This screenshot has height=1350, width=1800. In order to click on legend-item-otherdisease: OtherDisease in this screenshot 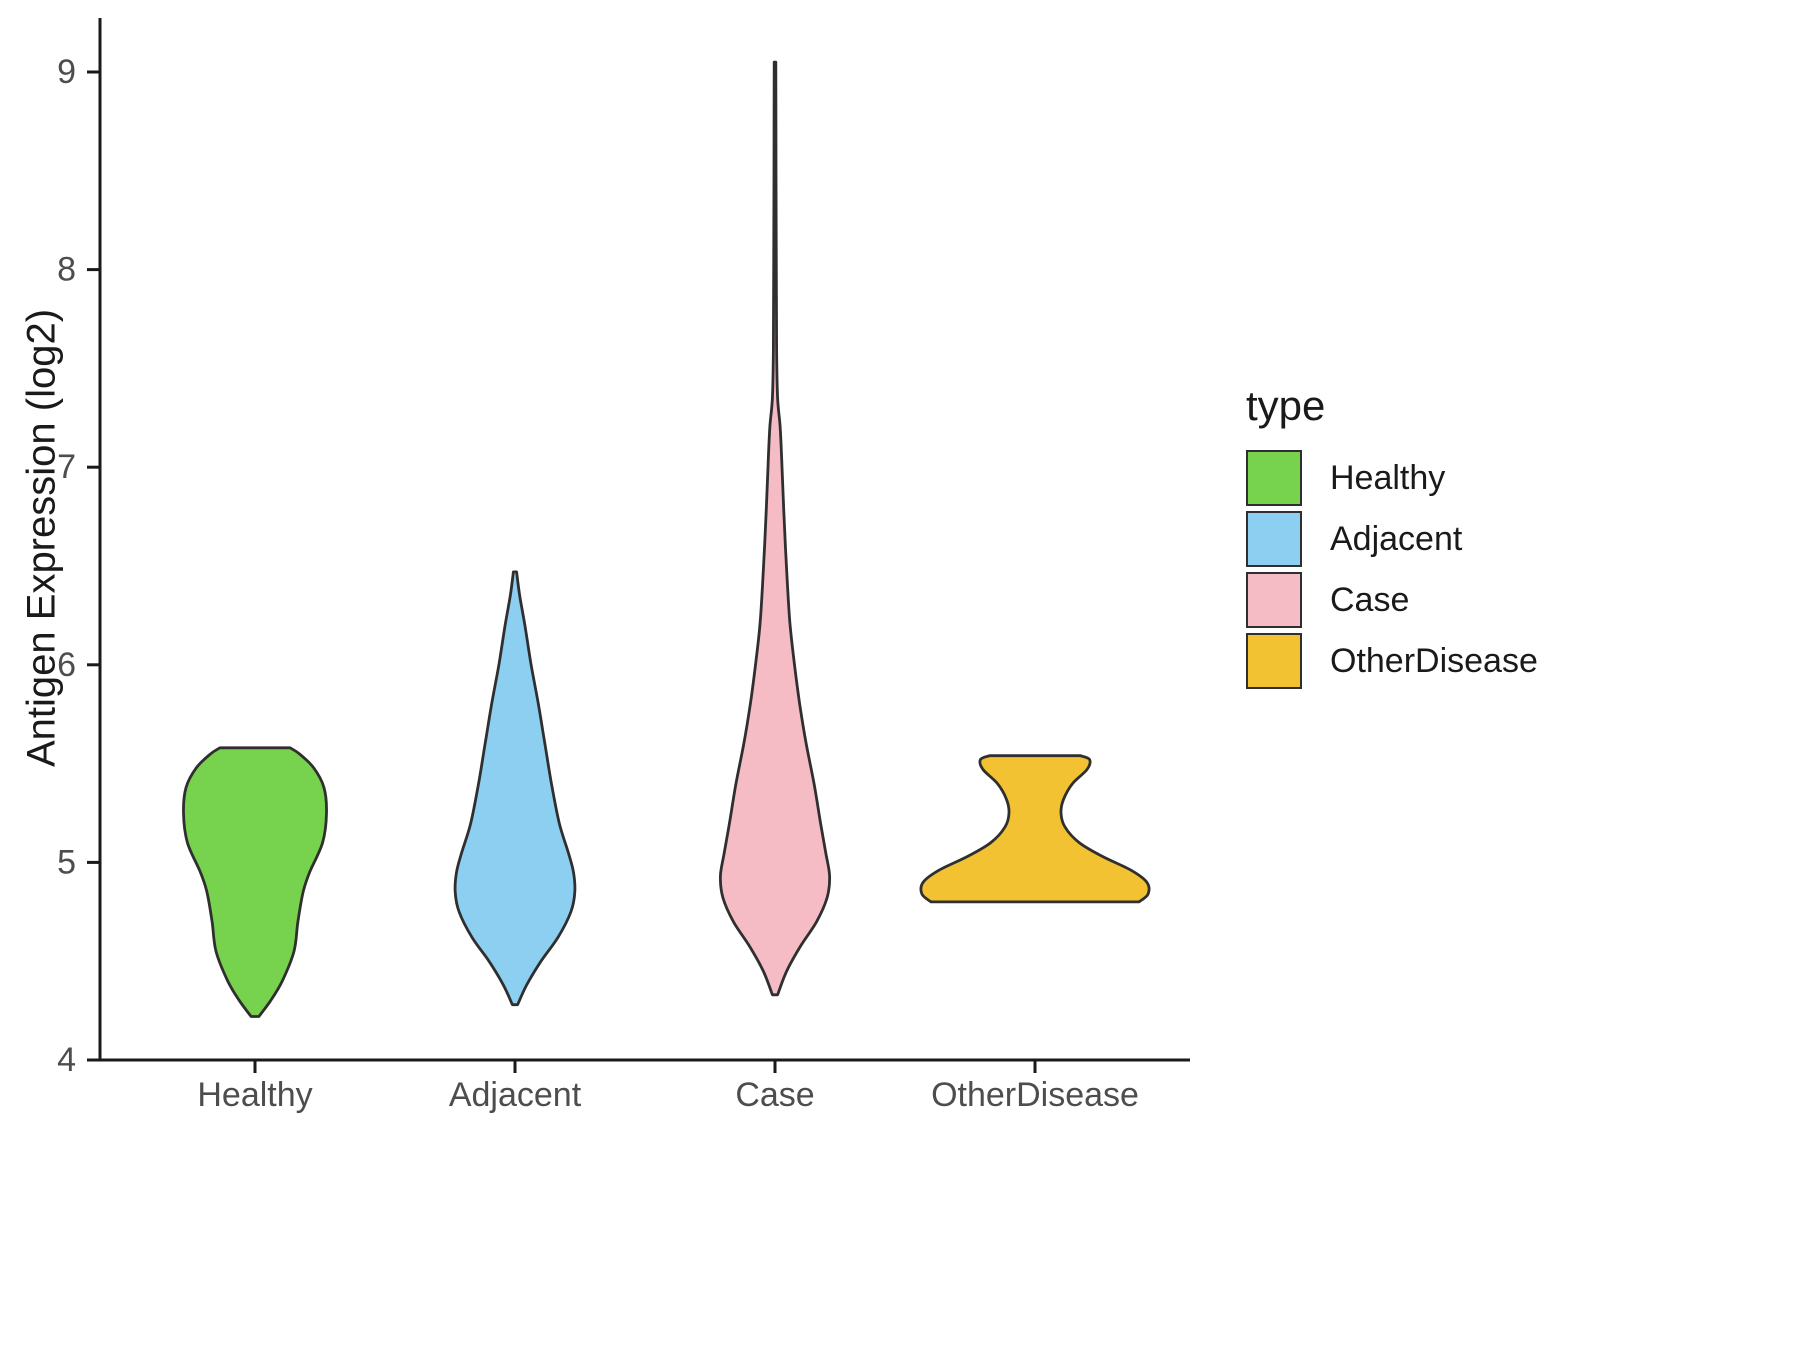, I will do `click(1392, 661)`.